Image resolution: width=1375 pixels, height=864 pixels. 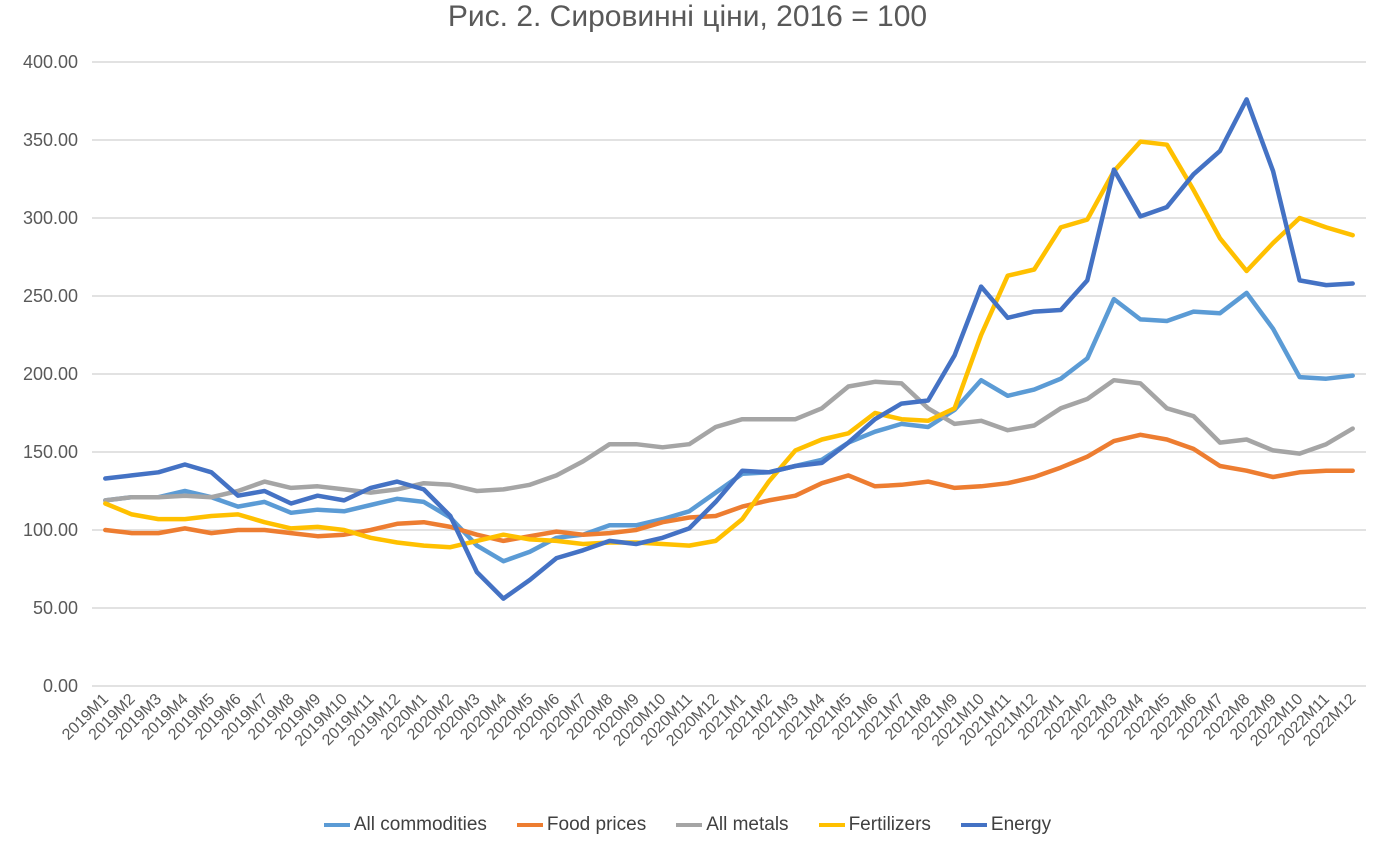 What do you see at coordinates (55, 608) in the screenshot?
I see `y-tick-label: 50.00` at bounding box center [55, 608].